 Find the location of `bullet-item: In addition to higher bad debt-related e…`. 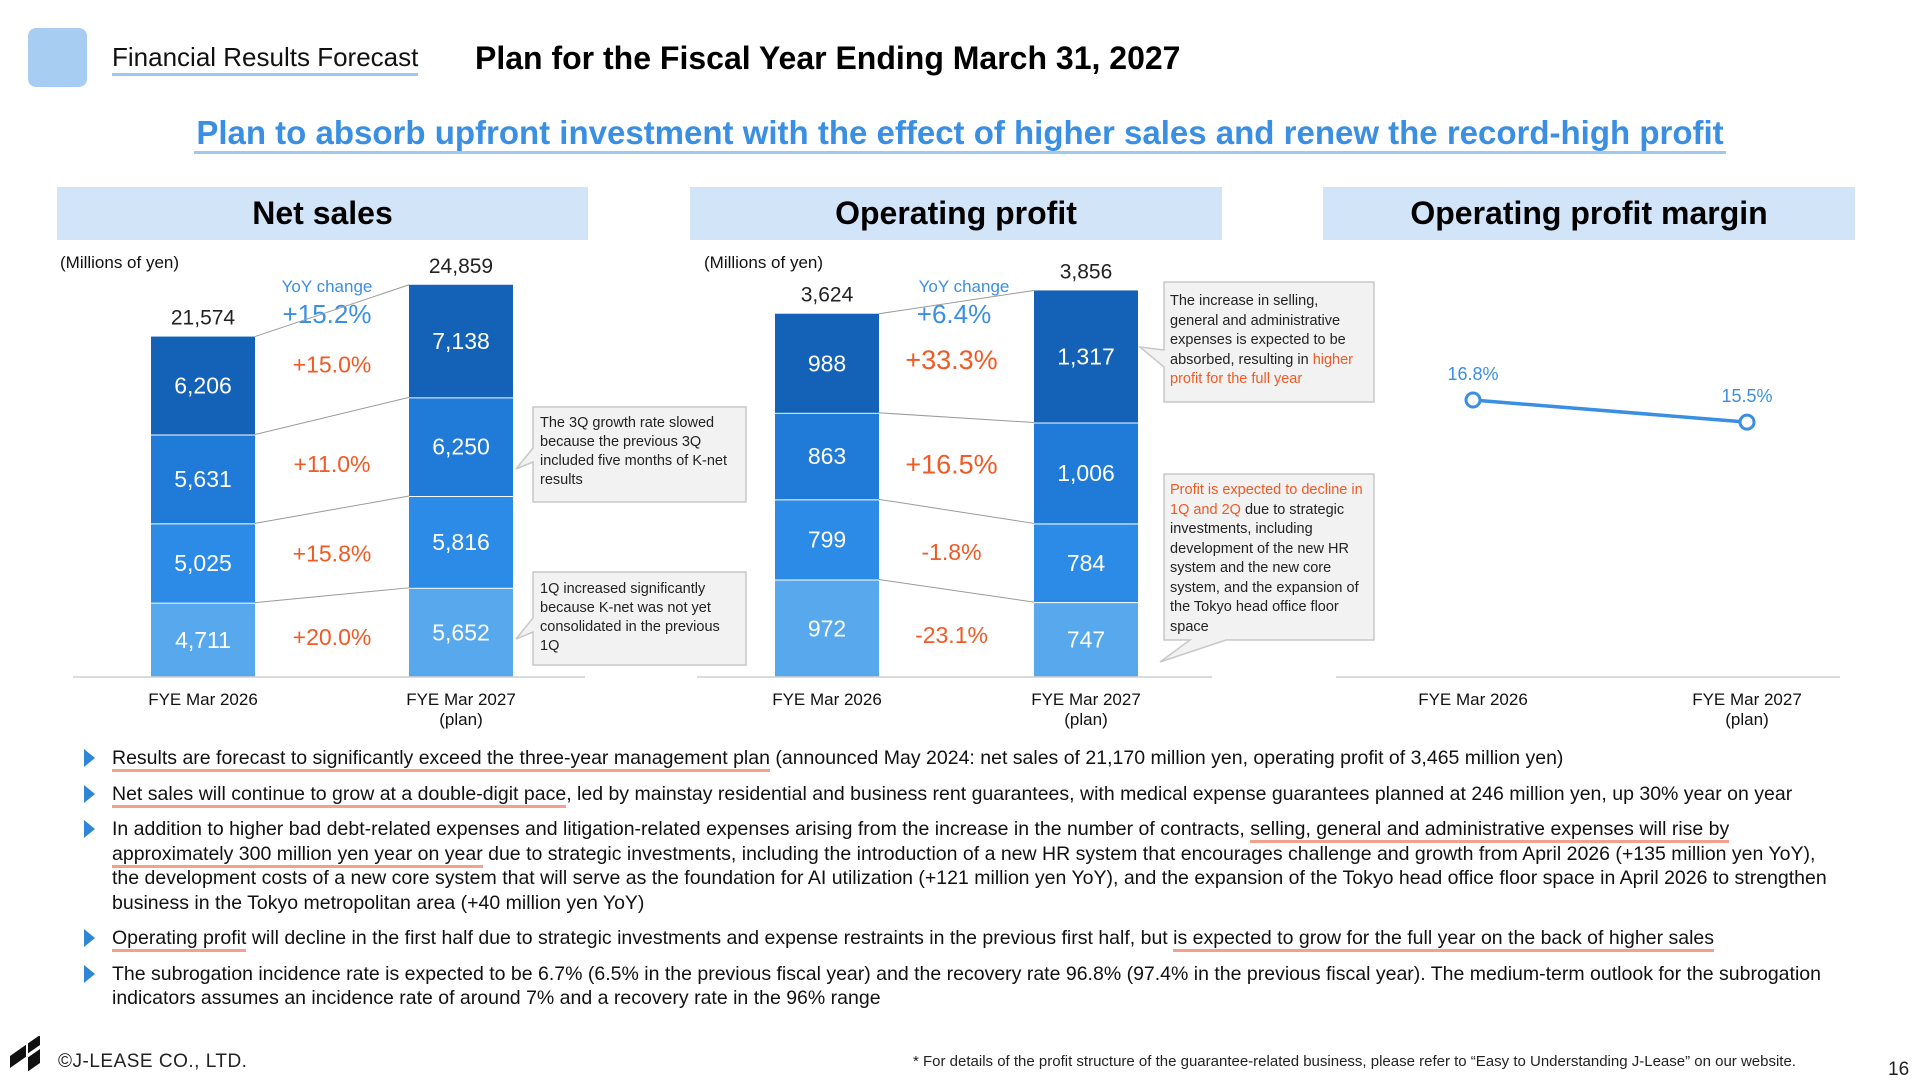

bullet-item: In addition to higher bad debt-related e… is located at coordinates (964, 866).